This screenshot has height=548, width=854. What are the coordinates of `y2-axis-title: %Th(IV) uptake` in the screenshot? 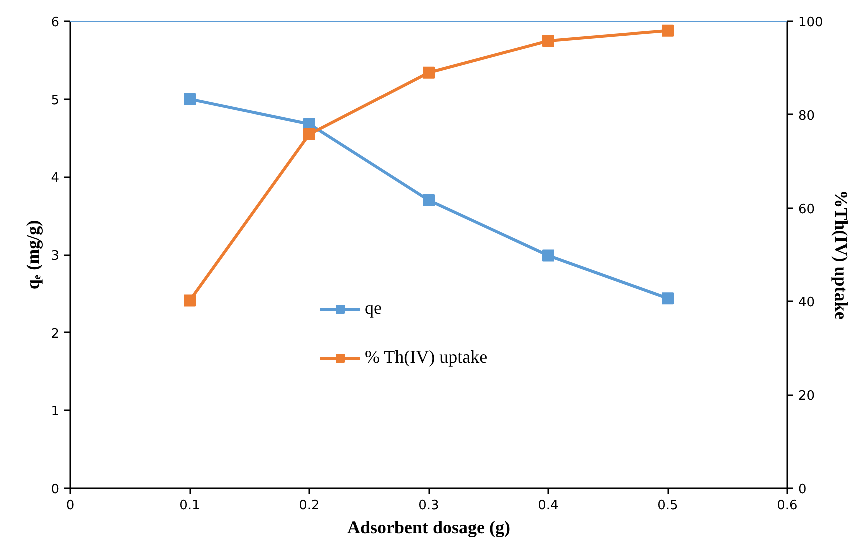 It's located at (841, 255).